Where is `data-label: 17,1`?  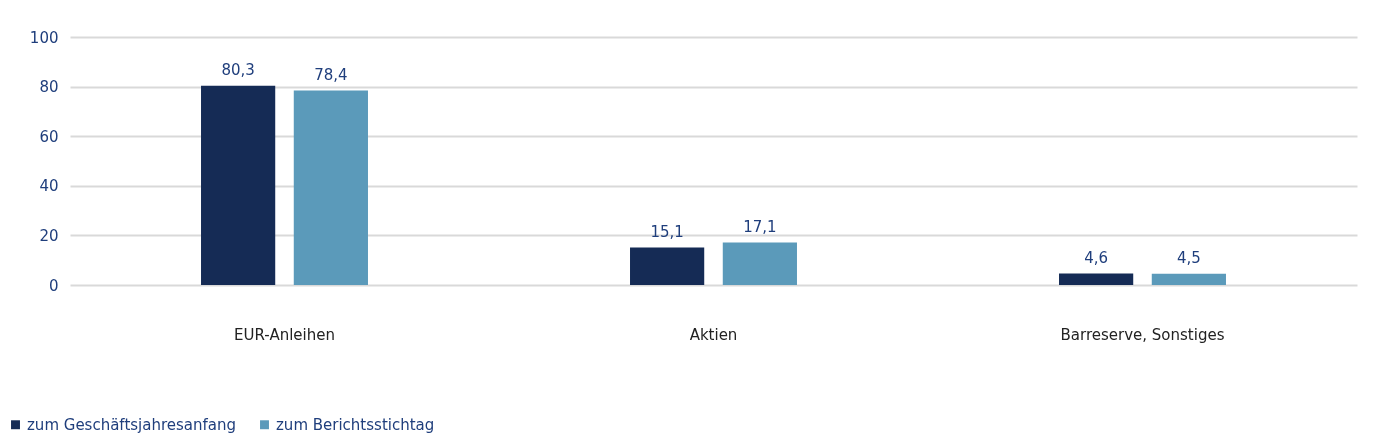 data-label: 17,1 is located at coordinates (760, 226).